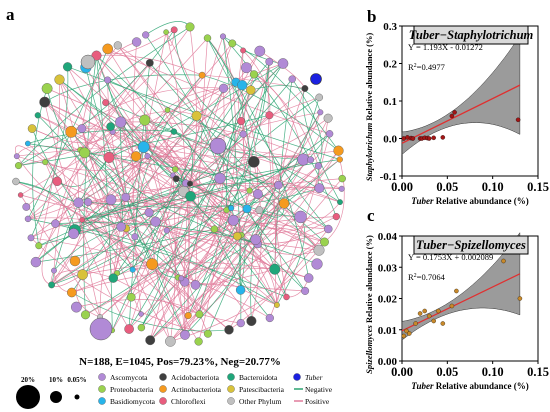 This screenshot has height=412, width=550. I want to click on y-tick-label: 0.04, so click(388, 237).